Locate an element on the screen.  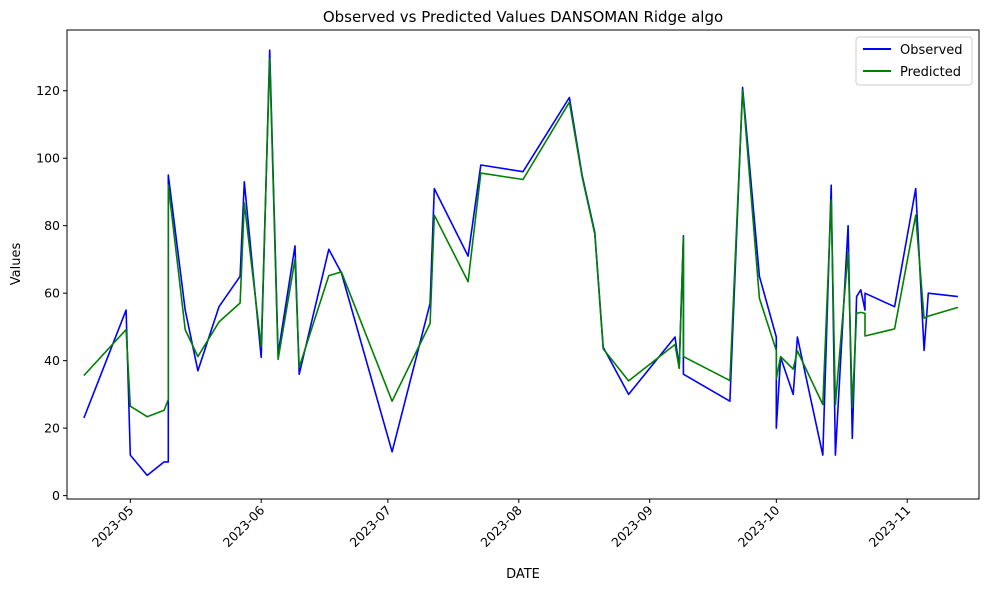
y-tick-label: 60 is located at coordinates (52, 293).